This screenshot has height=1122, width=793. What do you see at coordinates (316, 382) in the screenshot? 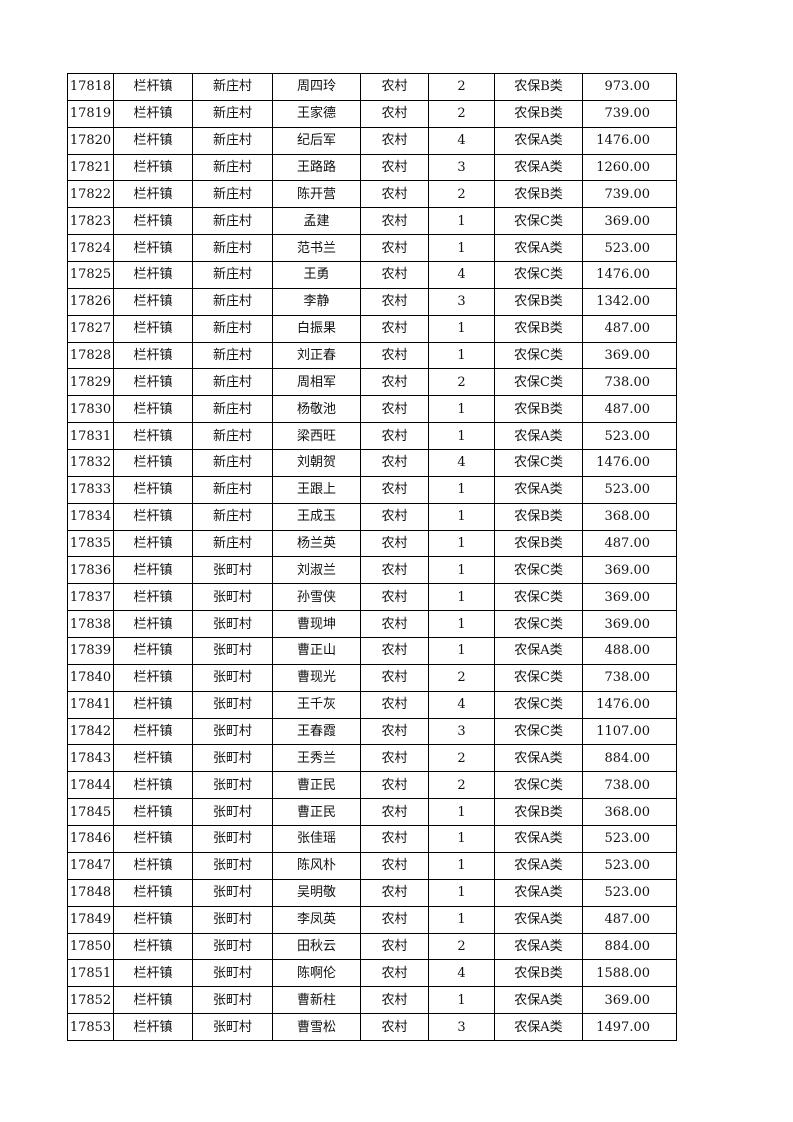
I see `name-cell: 周相军` at bounding box center [316, 382].